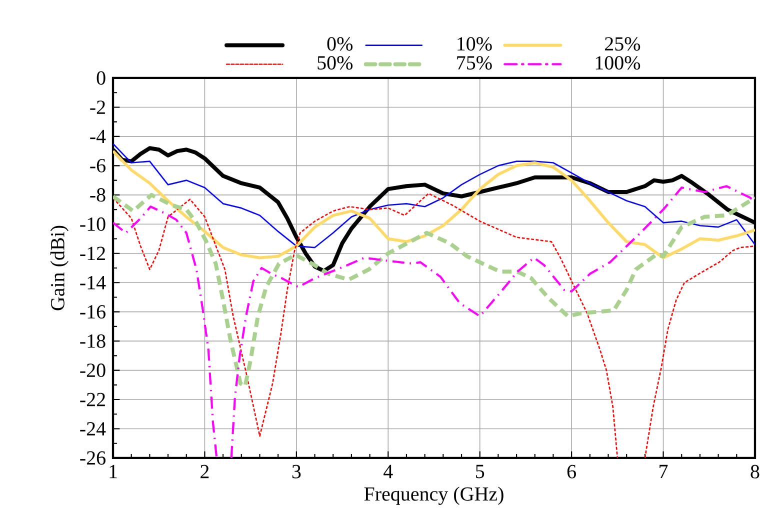 The height and width of the screenshot is (528, 760). What do you see at coordinates (93, 283) in the screenshot?
I see `y-tick-label: -14` at bounding box center [93, 283].